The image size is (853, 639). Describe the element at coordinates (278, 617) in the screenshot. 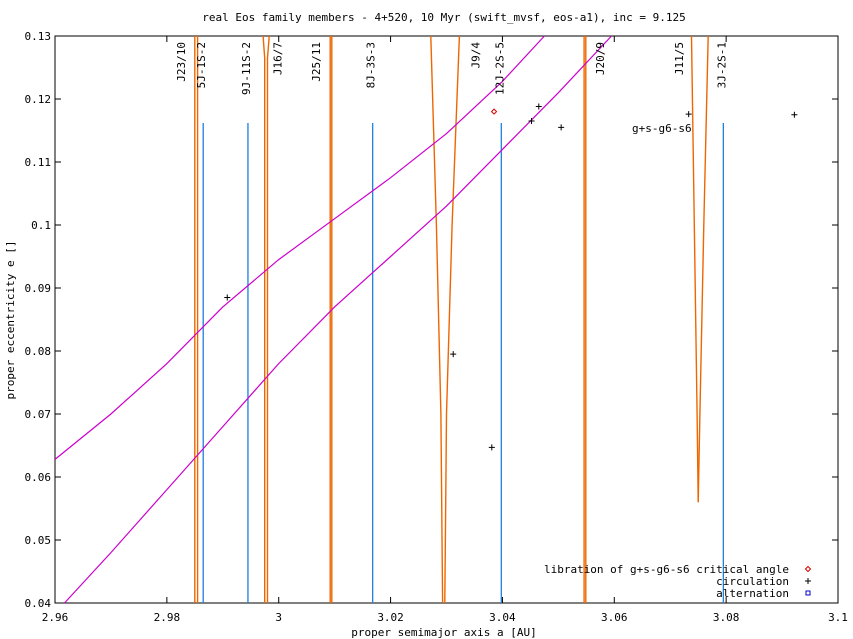

I see `x-tick-label: 3` at that location.